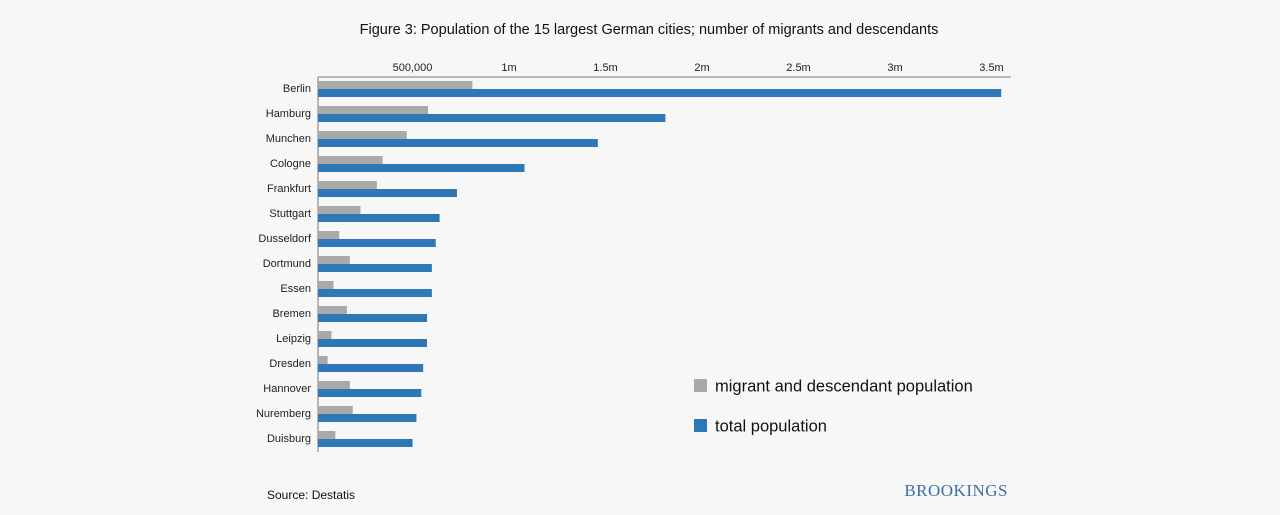  What do you see at coordinates (289, 189) in the screenshot?
I see `category-label: Frankfurt` at bounding box center [289, 189].